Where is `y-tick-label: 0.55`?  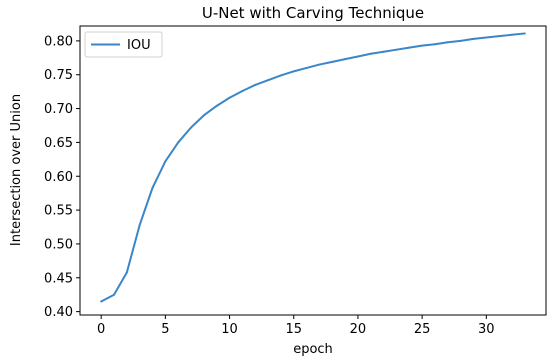
y-tick-label: 0.55 is located at coordinates (58, 211).